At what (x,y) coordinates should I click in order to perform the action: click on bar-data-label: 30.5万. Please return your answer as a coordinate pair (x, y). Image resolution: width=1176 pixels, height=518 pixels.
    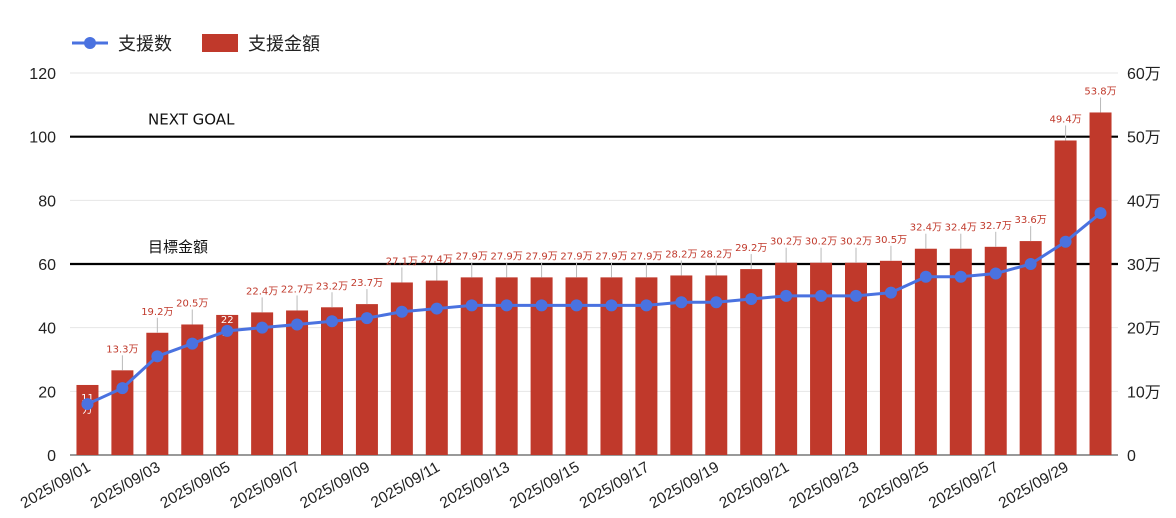
    Looking at the image, I should click on (891, 240).